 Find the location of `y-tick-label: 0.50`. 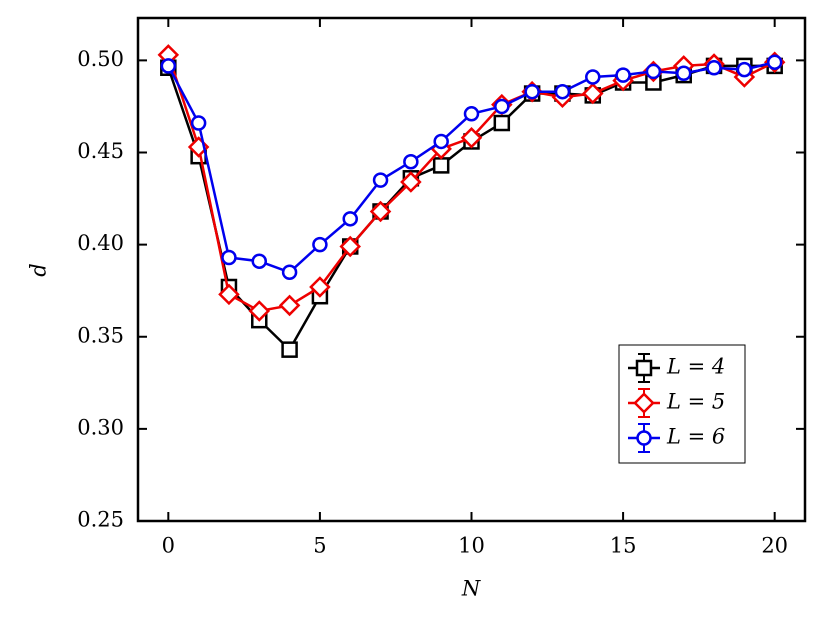

y-tick-label: 0.50 is located at coordinates (100, 59).